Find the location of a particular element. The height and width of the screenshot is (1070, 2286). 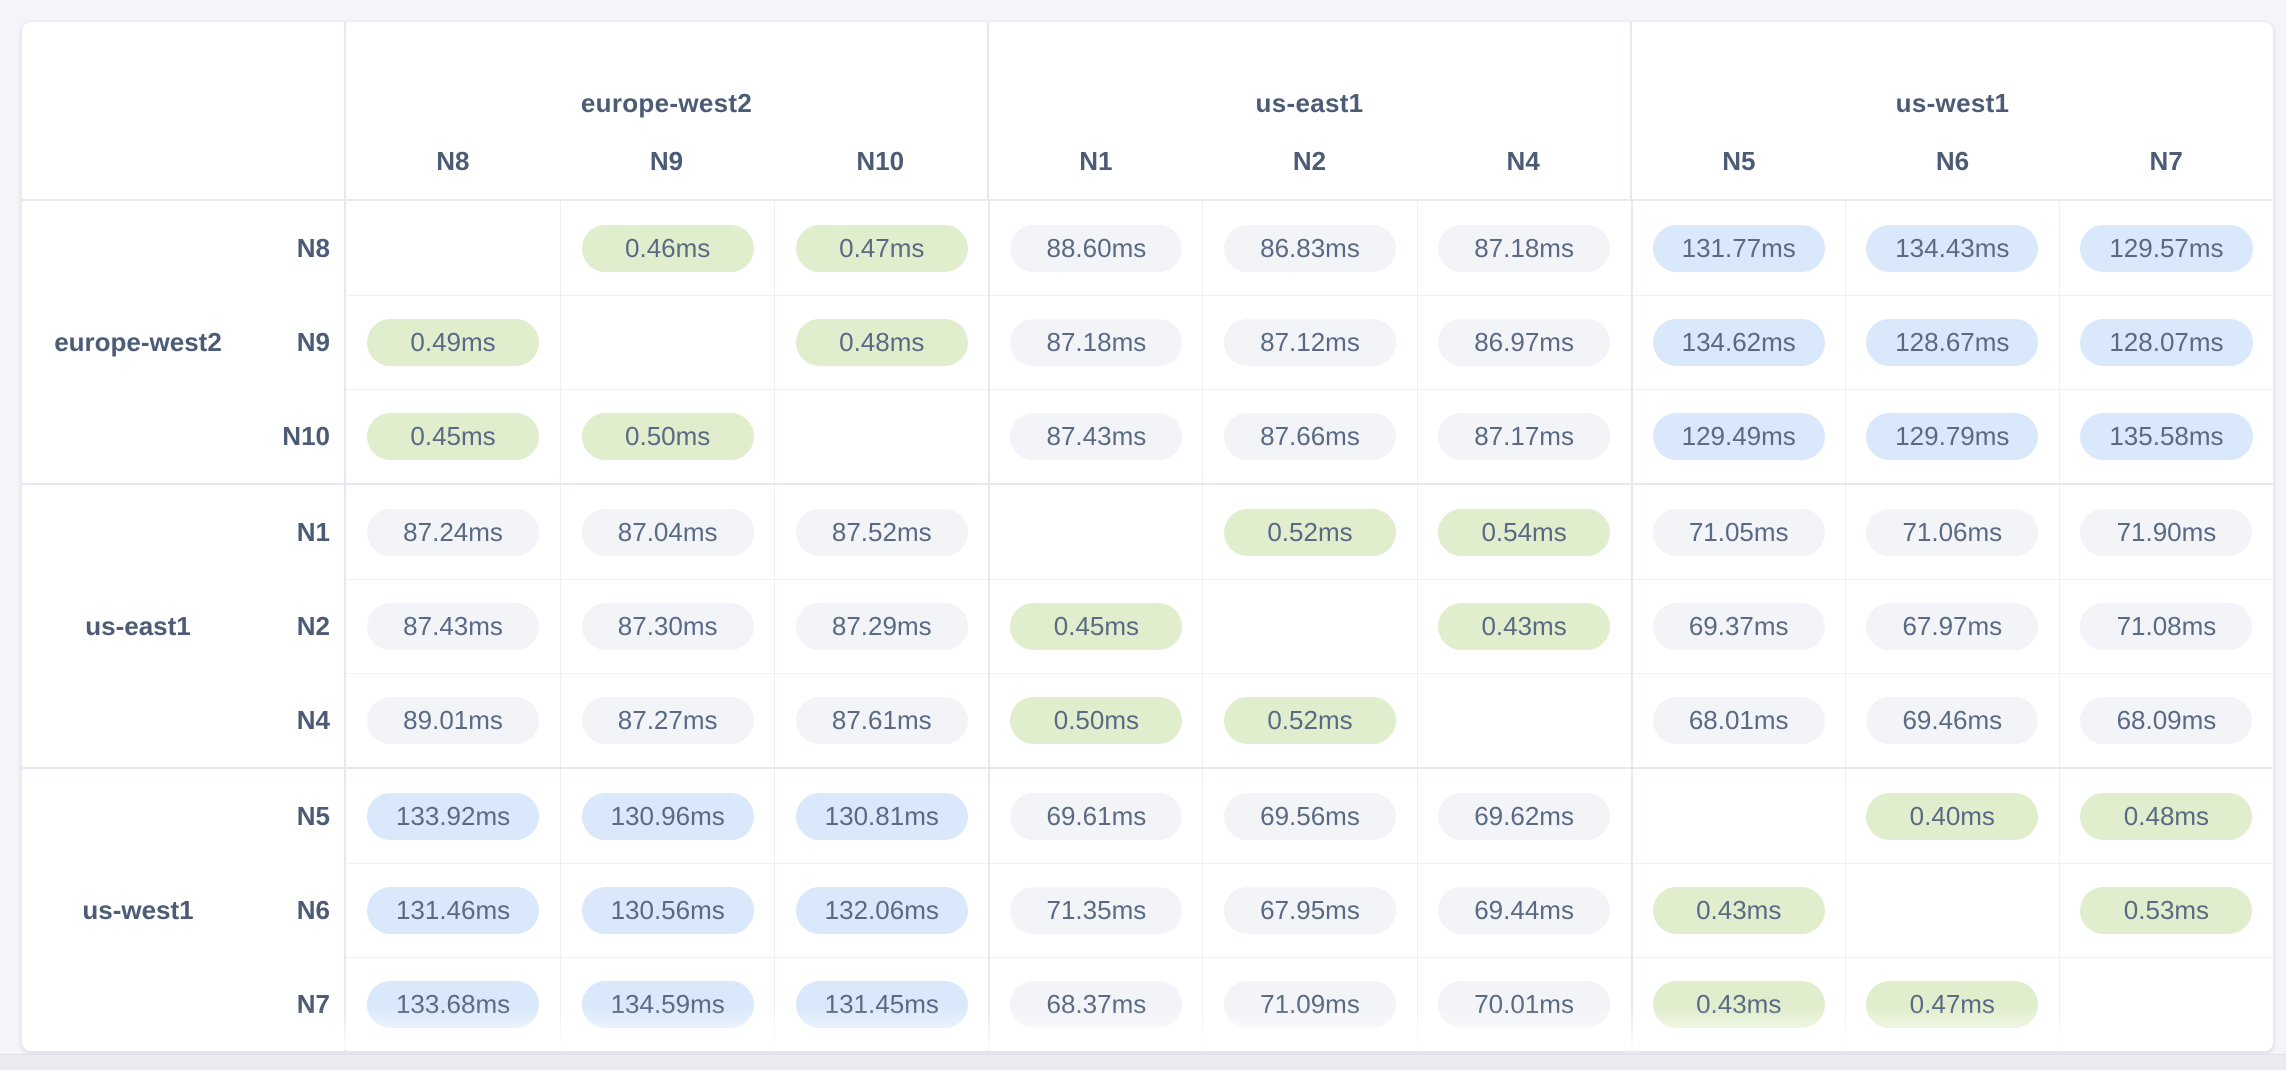

row-region-label: us-west1 is located at coordinates (138, 909).